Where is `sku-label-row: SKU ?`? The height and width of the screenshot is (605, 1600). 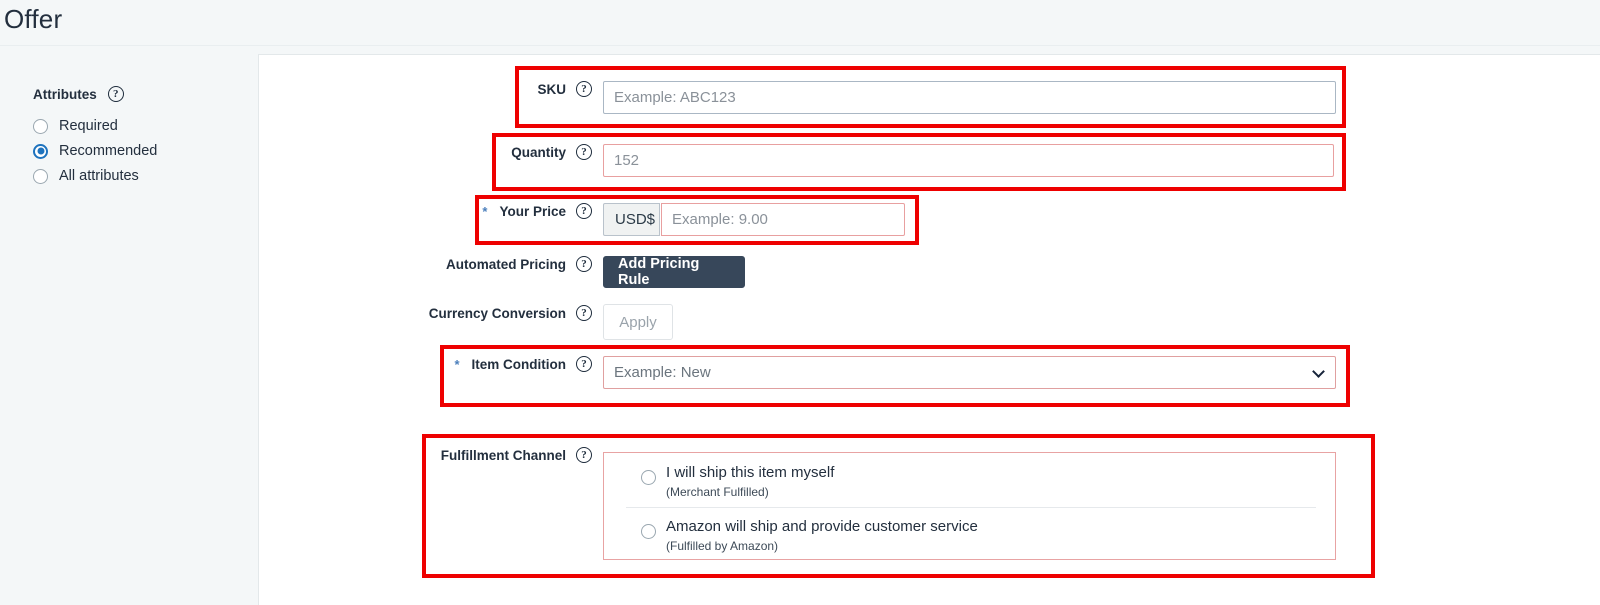 sku-label-row: SKU ? is located at coordinates (512, 89).